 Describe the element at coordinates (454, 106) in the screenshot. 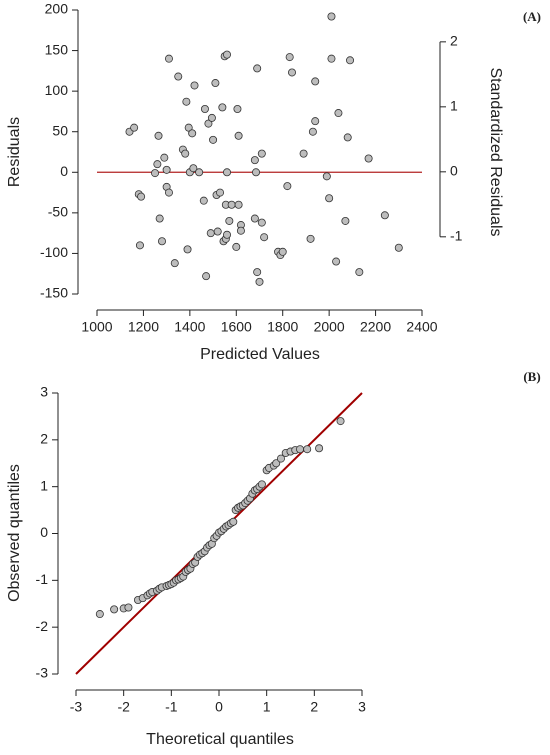

I see `y2-tick-label: 1` at that location.